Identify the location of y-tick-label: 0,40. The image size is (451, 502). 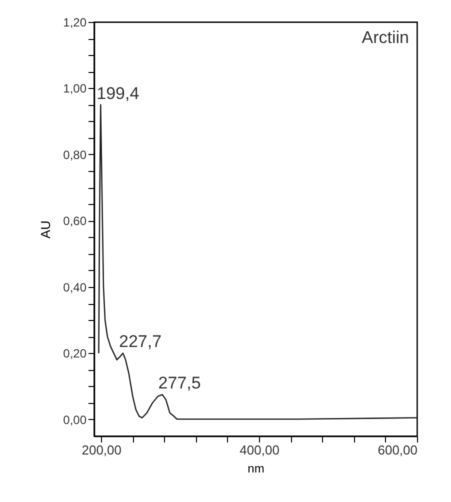
(75, 287).